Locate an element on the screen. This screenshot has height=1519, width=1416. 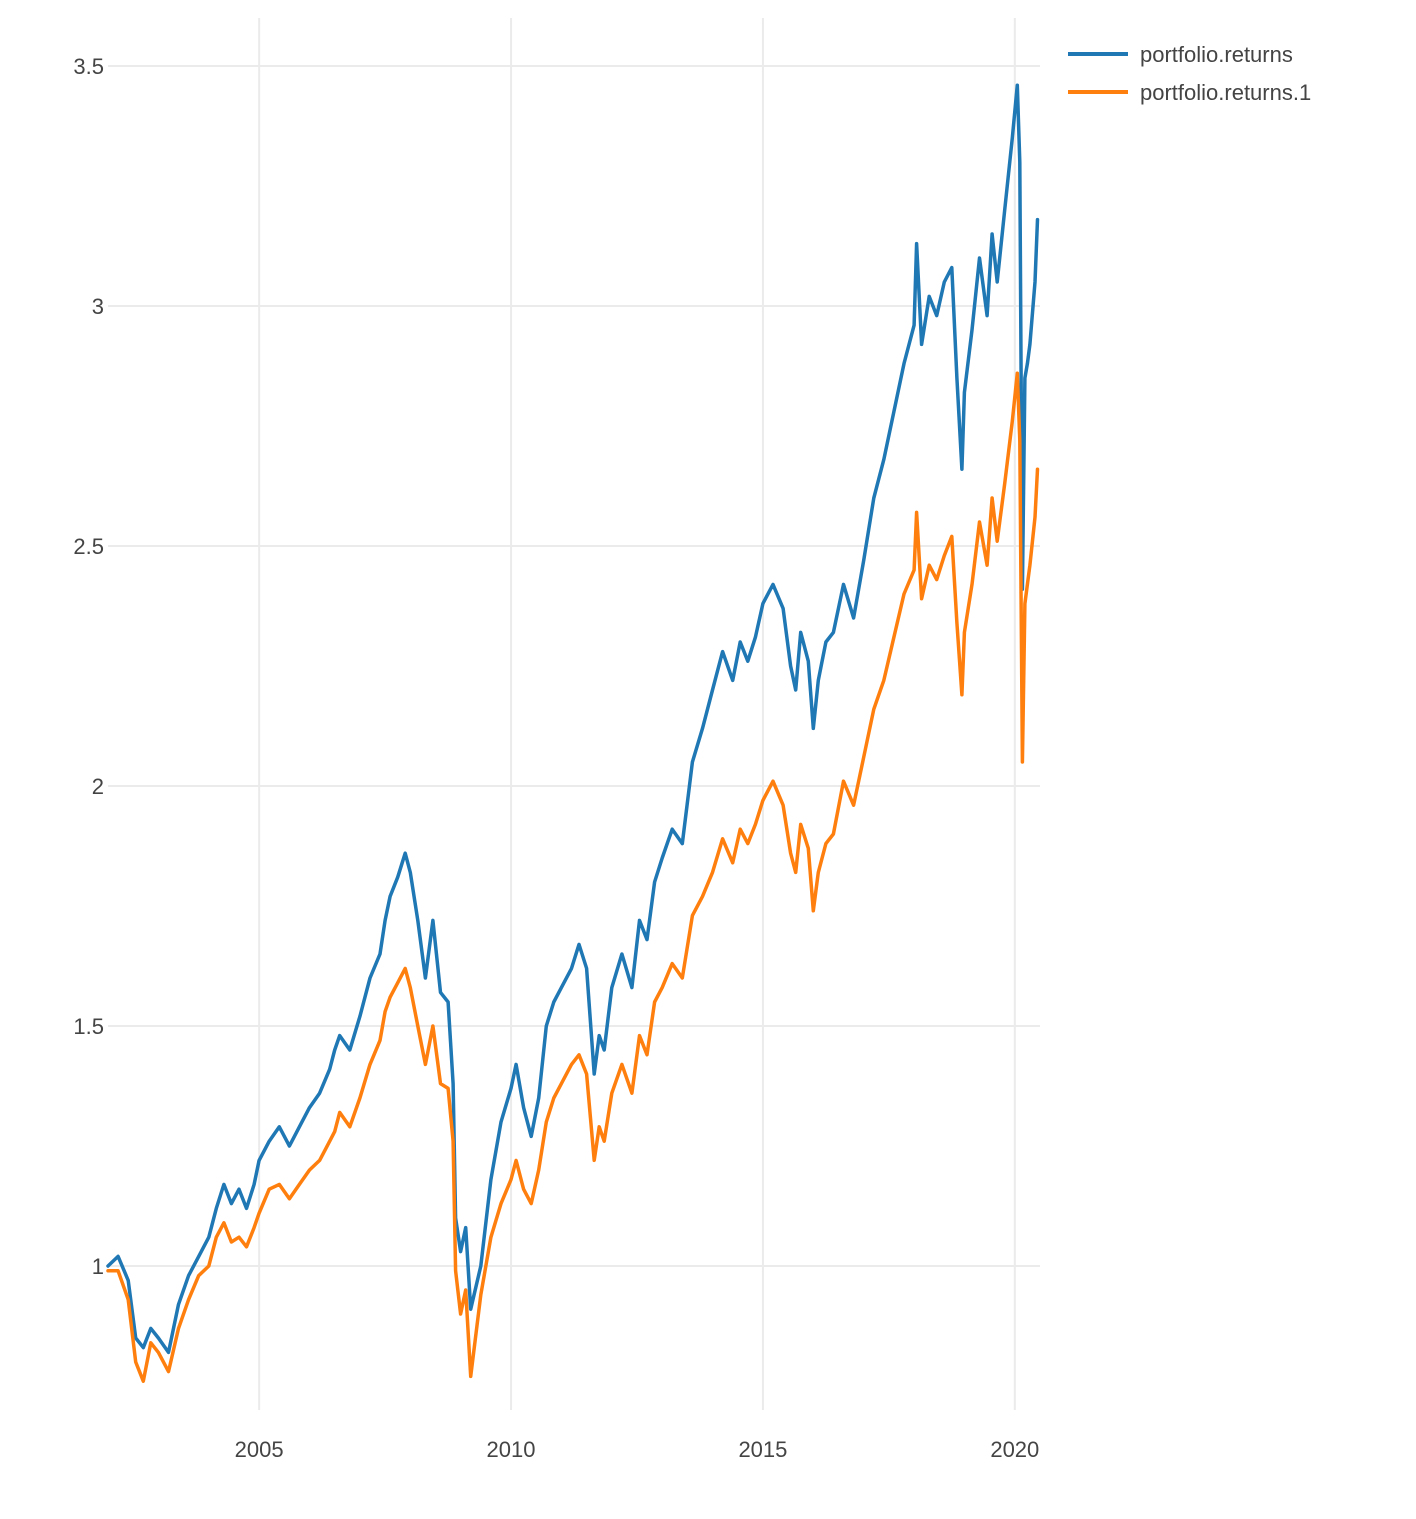
x-tick-label: 2005 is located at coordinates (259, 1449).